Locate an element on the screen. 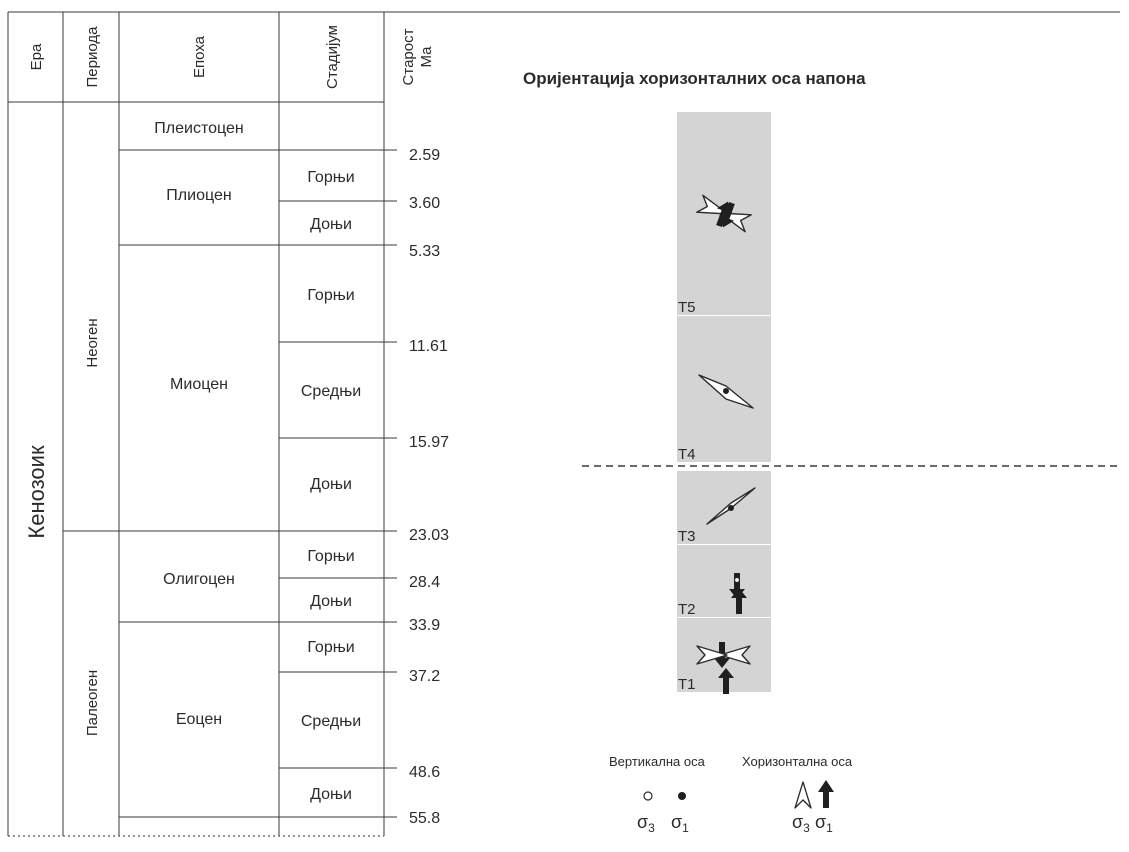 This screenshot has height=852, width=1129. legend-sigma3-vertical-icon is located at coordinates (648, 796).